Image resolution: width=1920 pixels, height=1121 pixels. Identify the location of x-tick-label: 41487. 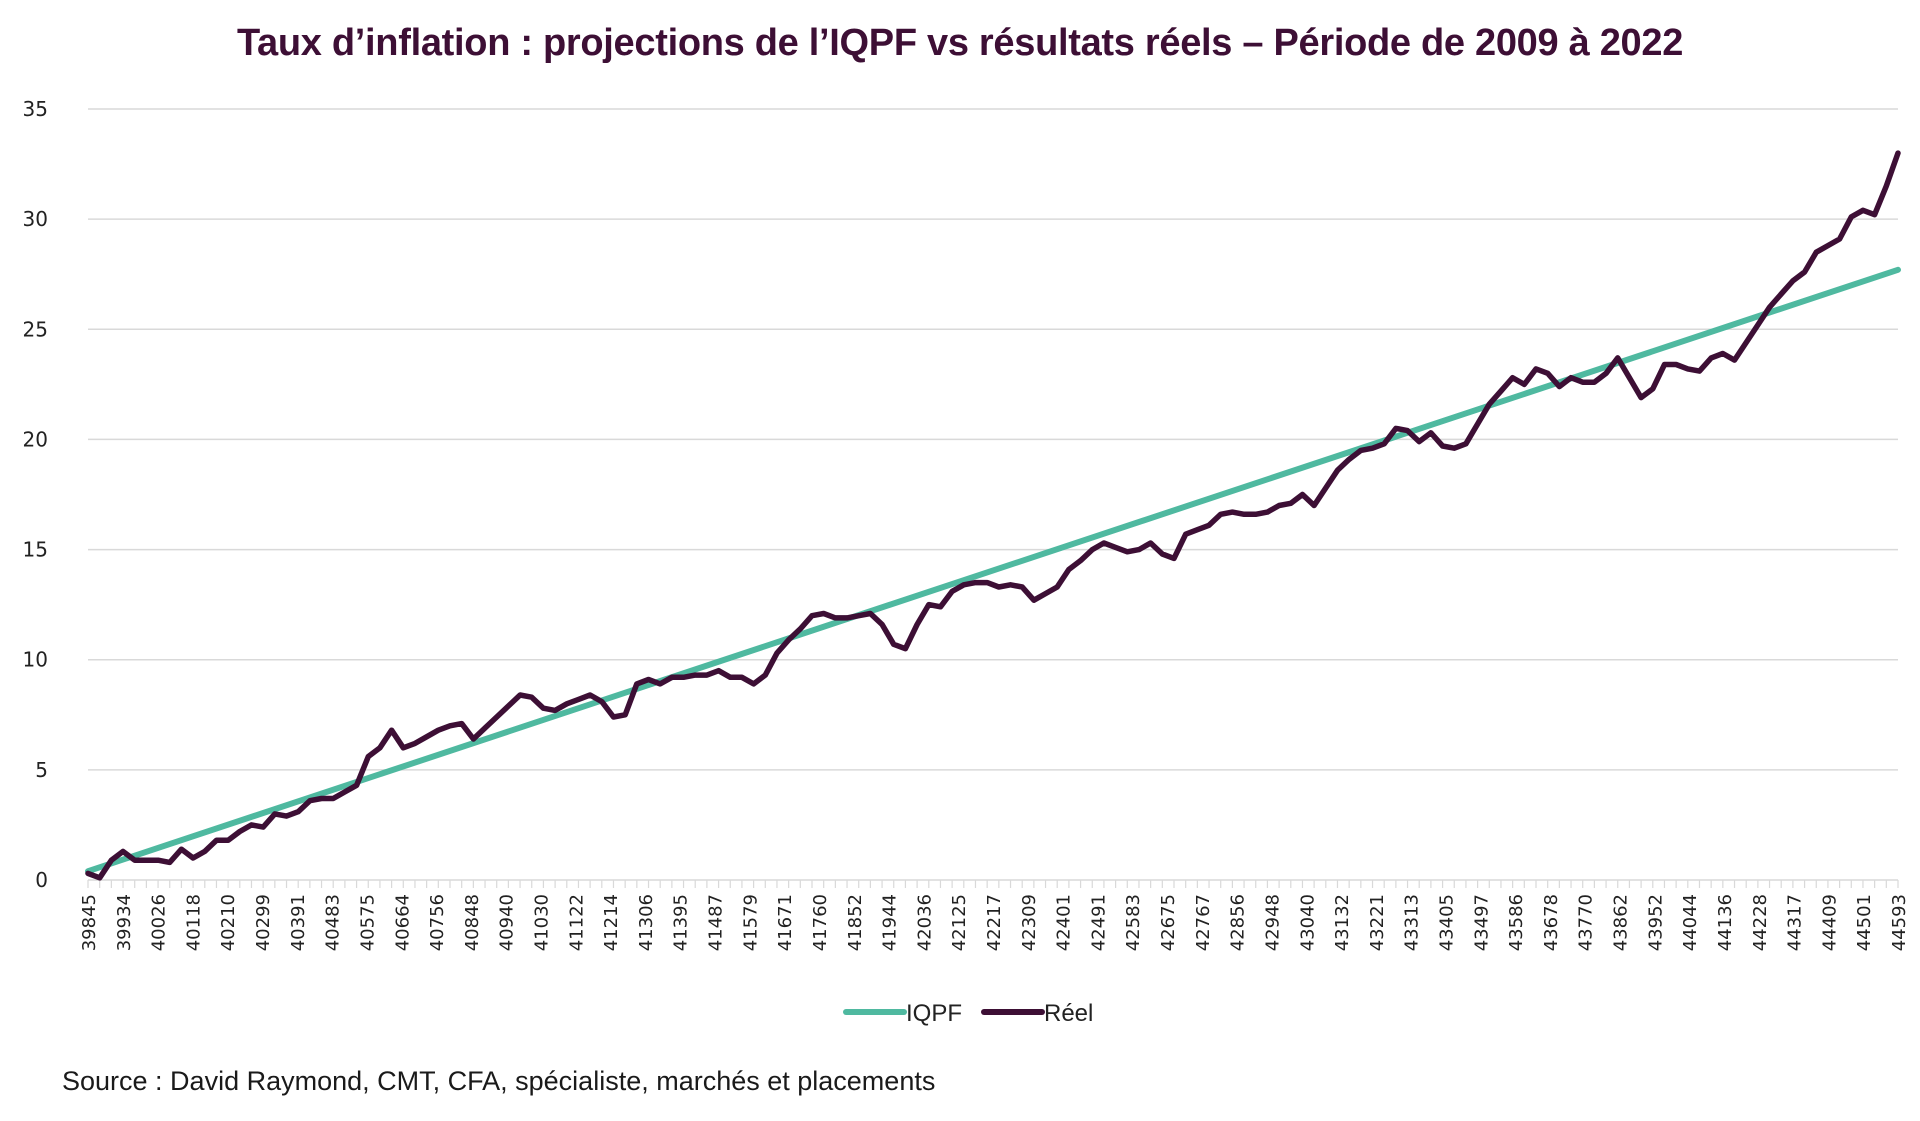
(716, 922).